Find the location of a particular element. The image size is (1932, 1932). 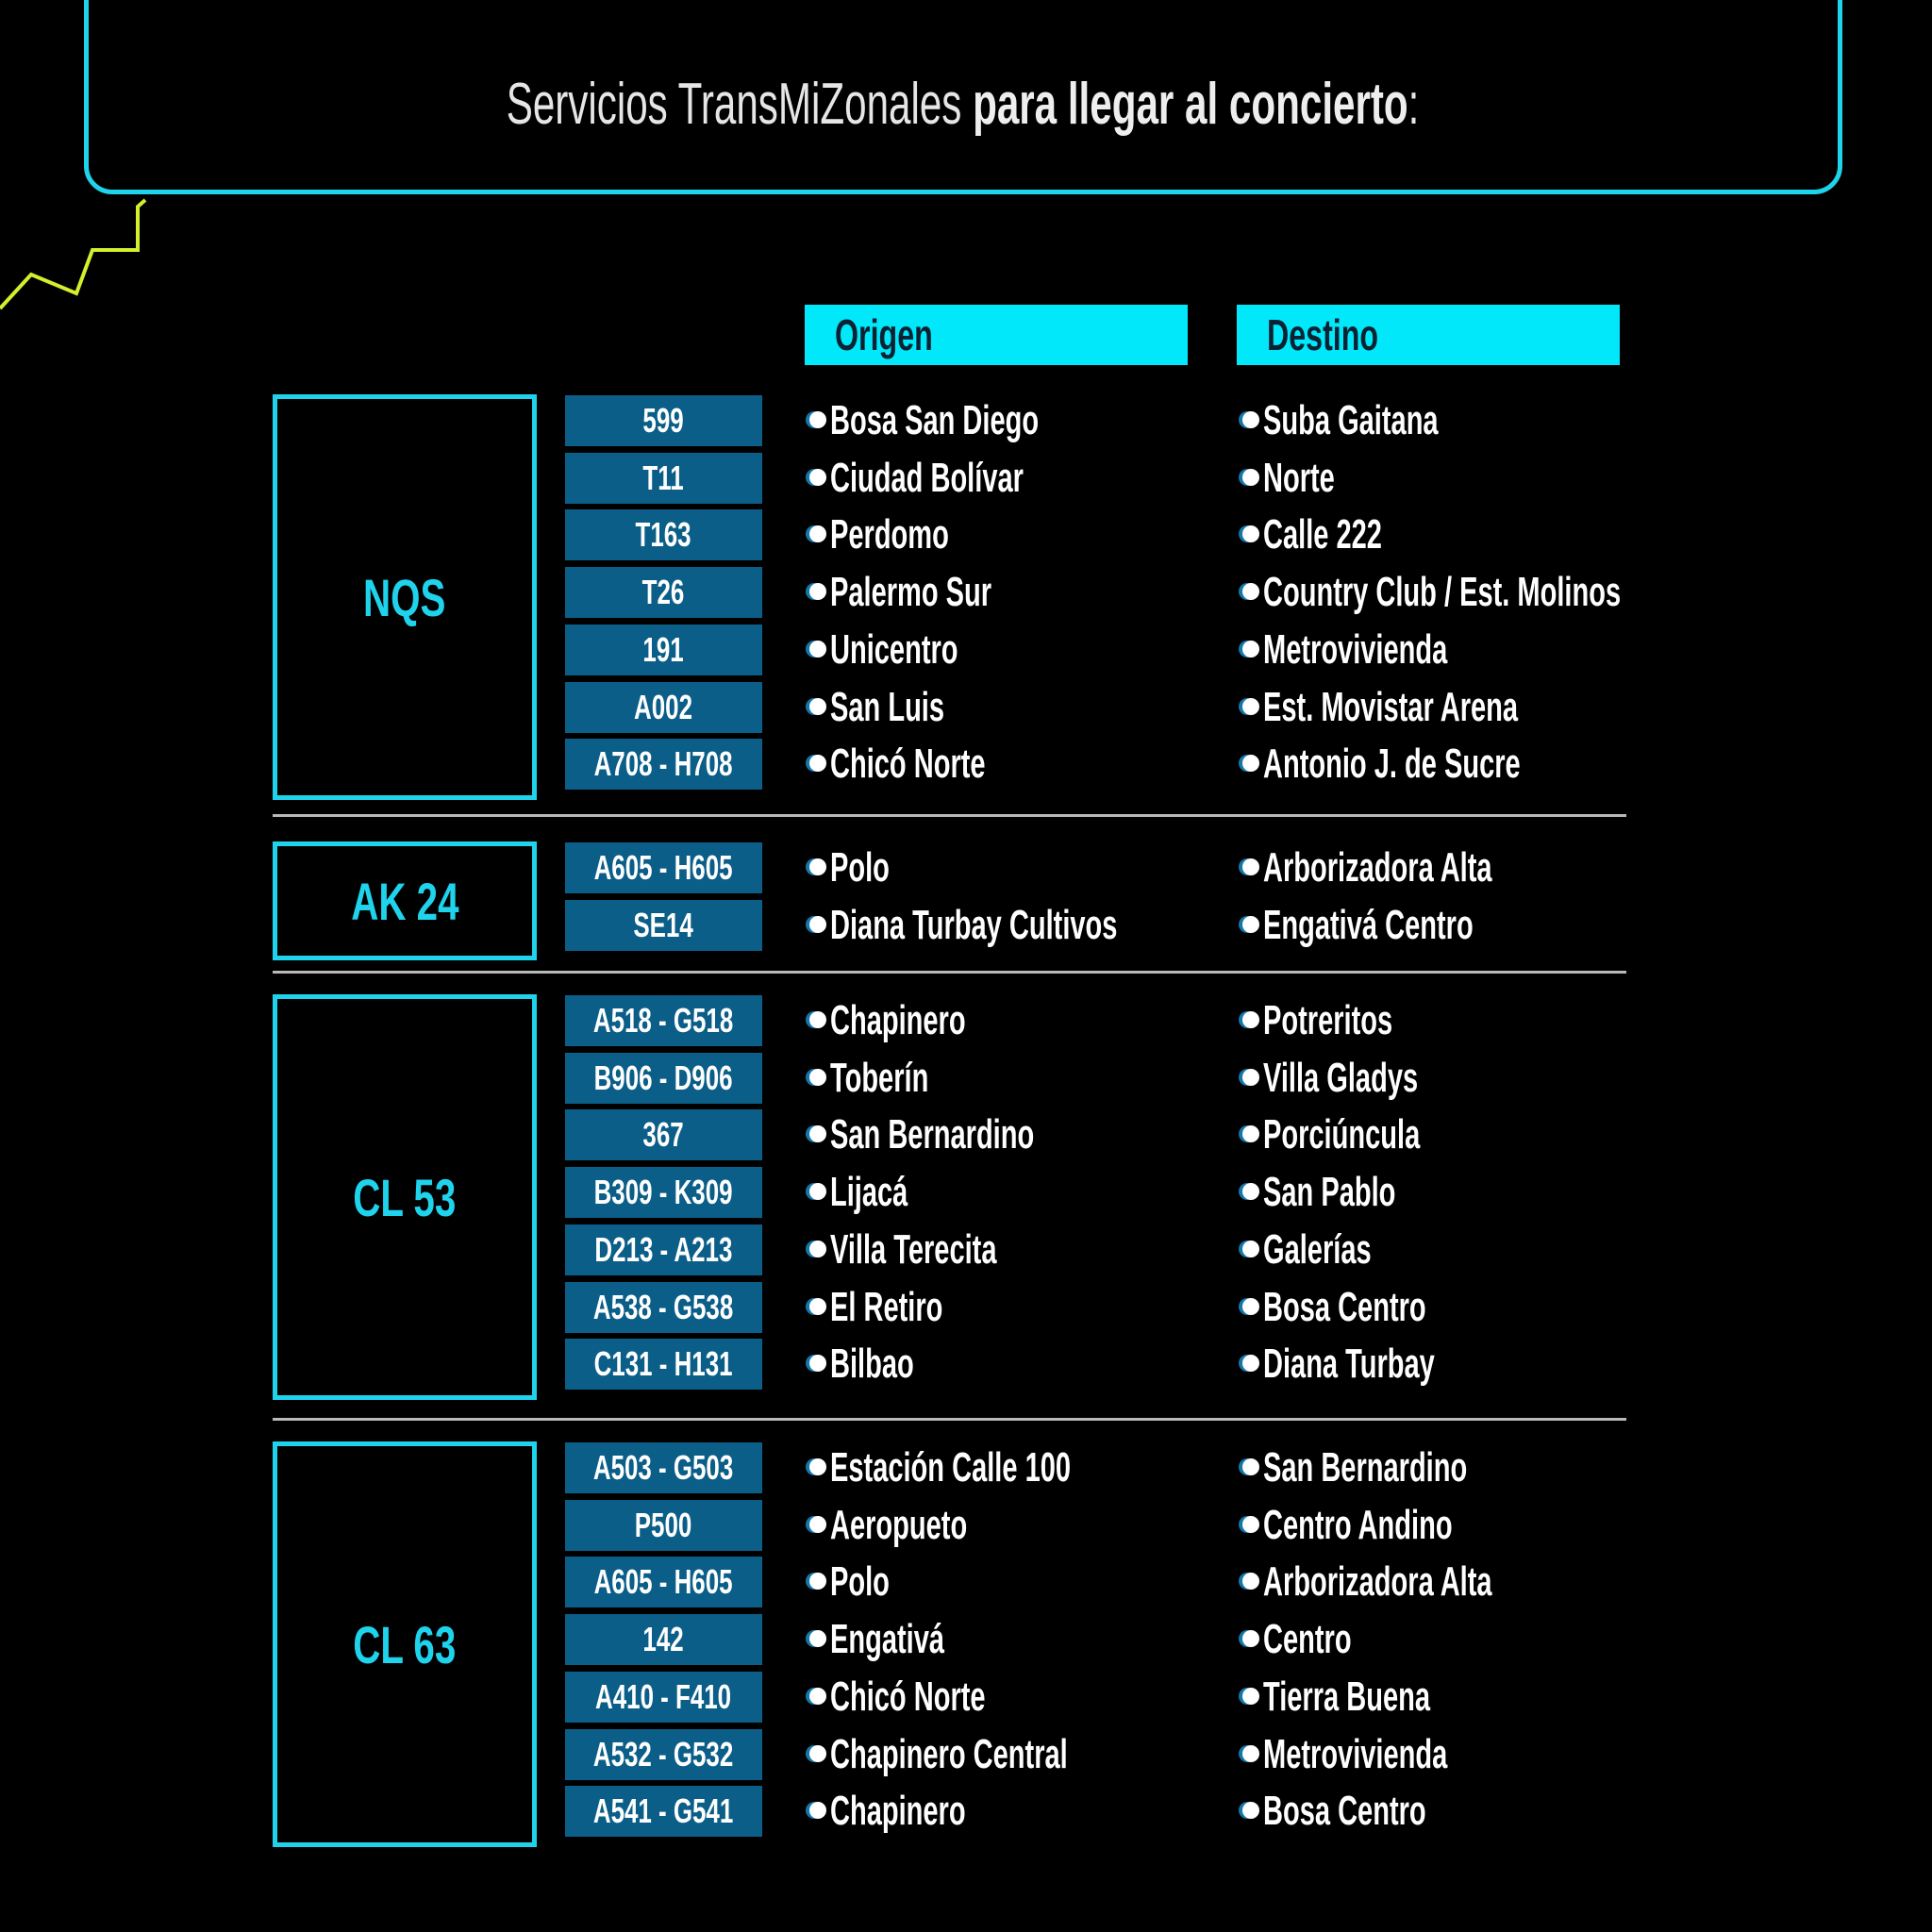

origin-cell: Villa Terecita is located at coordinates (1016, 1250).